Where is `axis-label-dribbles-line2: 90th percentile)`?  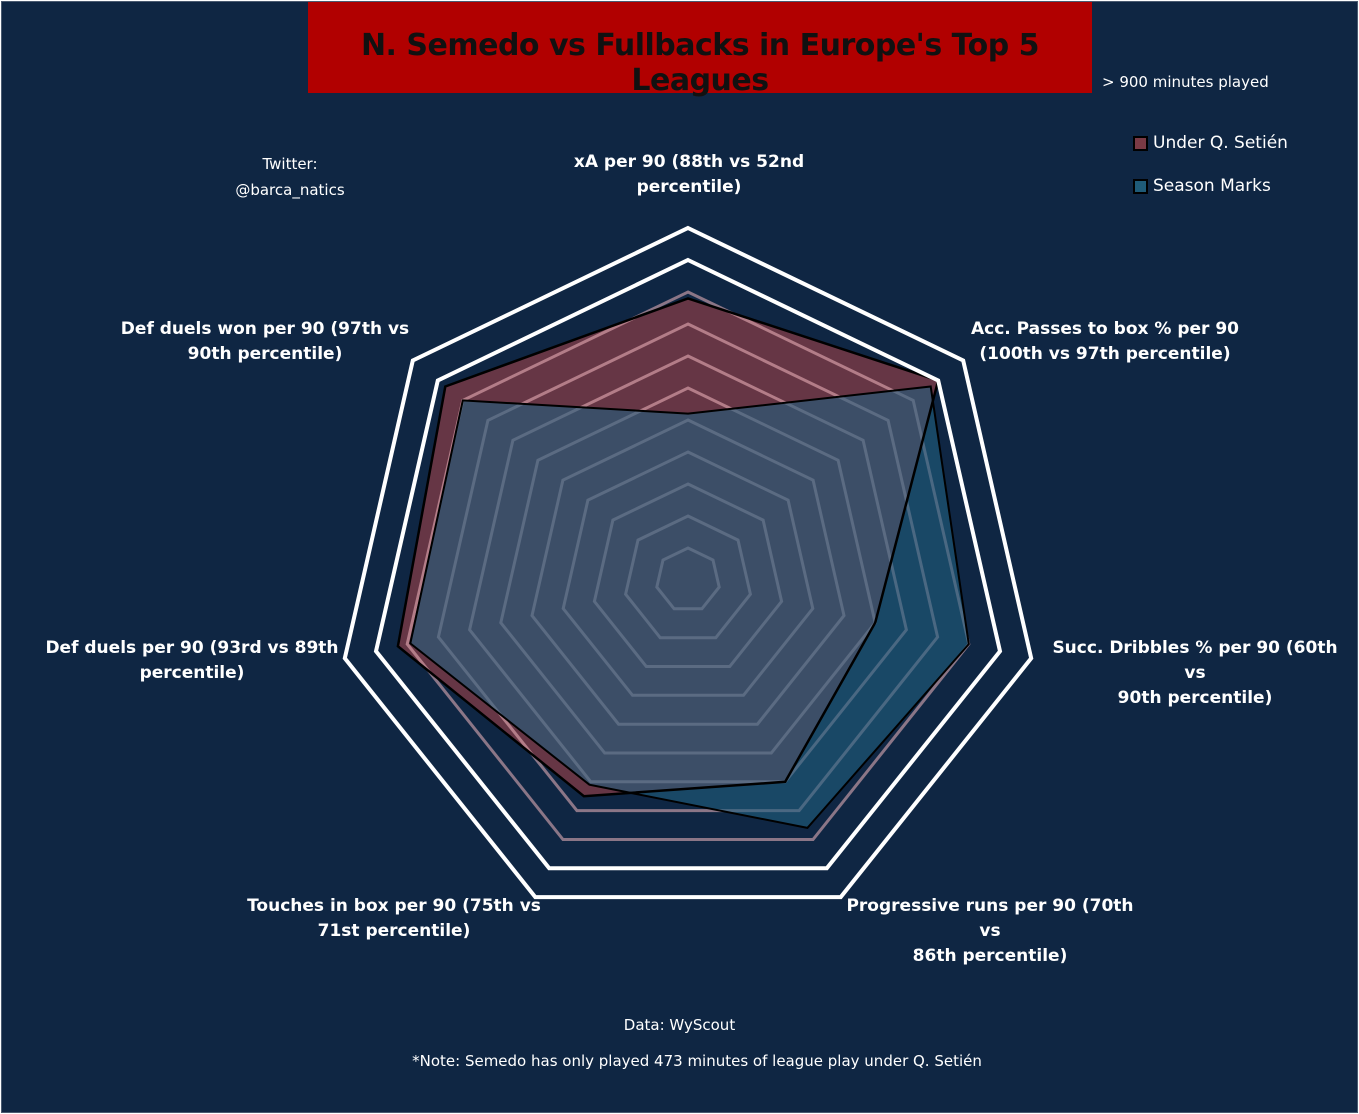
axis-label-dribbles-line2: 90th percentile) is located at coordinates (1195, 698).